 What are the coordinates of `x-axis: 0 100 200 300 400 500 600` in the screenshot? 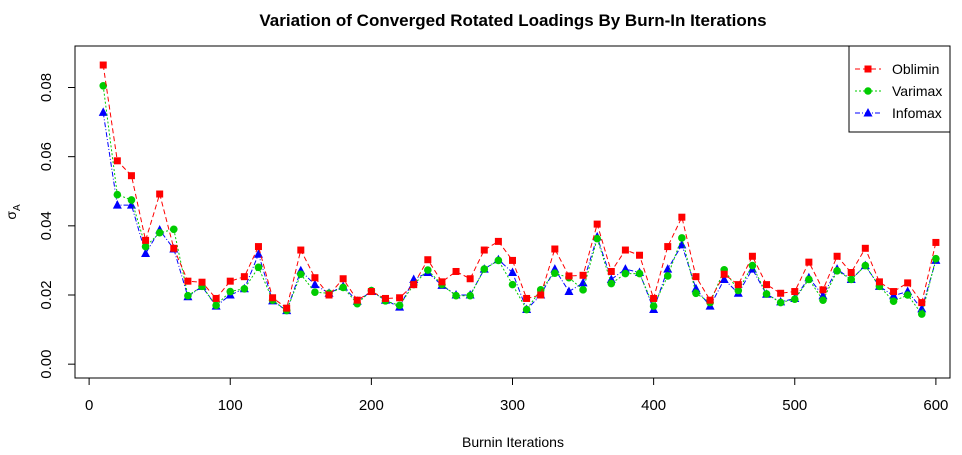 It's located at (516, 395).